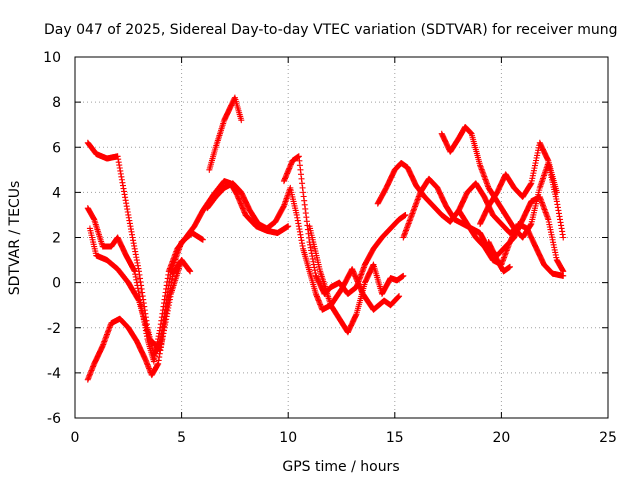 The height and width of the screenshot is (480, 640). What do you see at coordinates (54, 419) in the screenshot?
I see `y-tick-label: -6` at bounding box center [54, 419].